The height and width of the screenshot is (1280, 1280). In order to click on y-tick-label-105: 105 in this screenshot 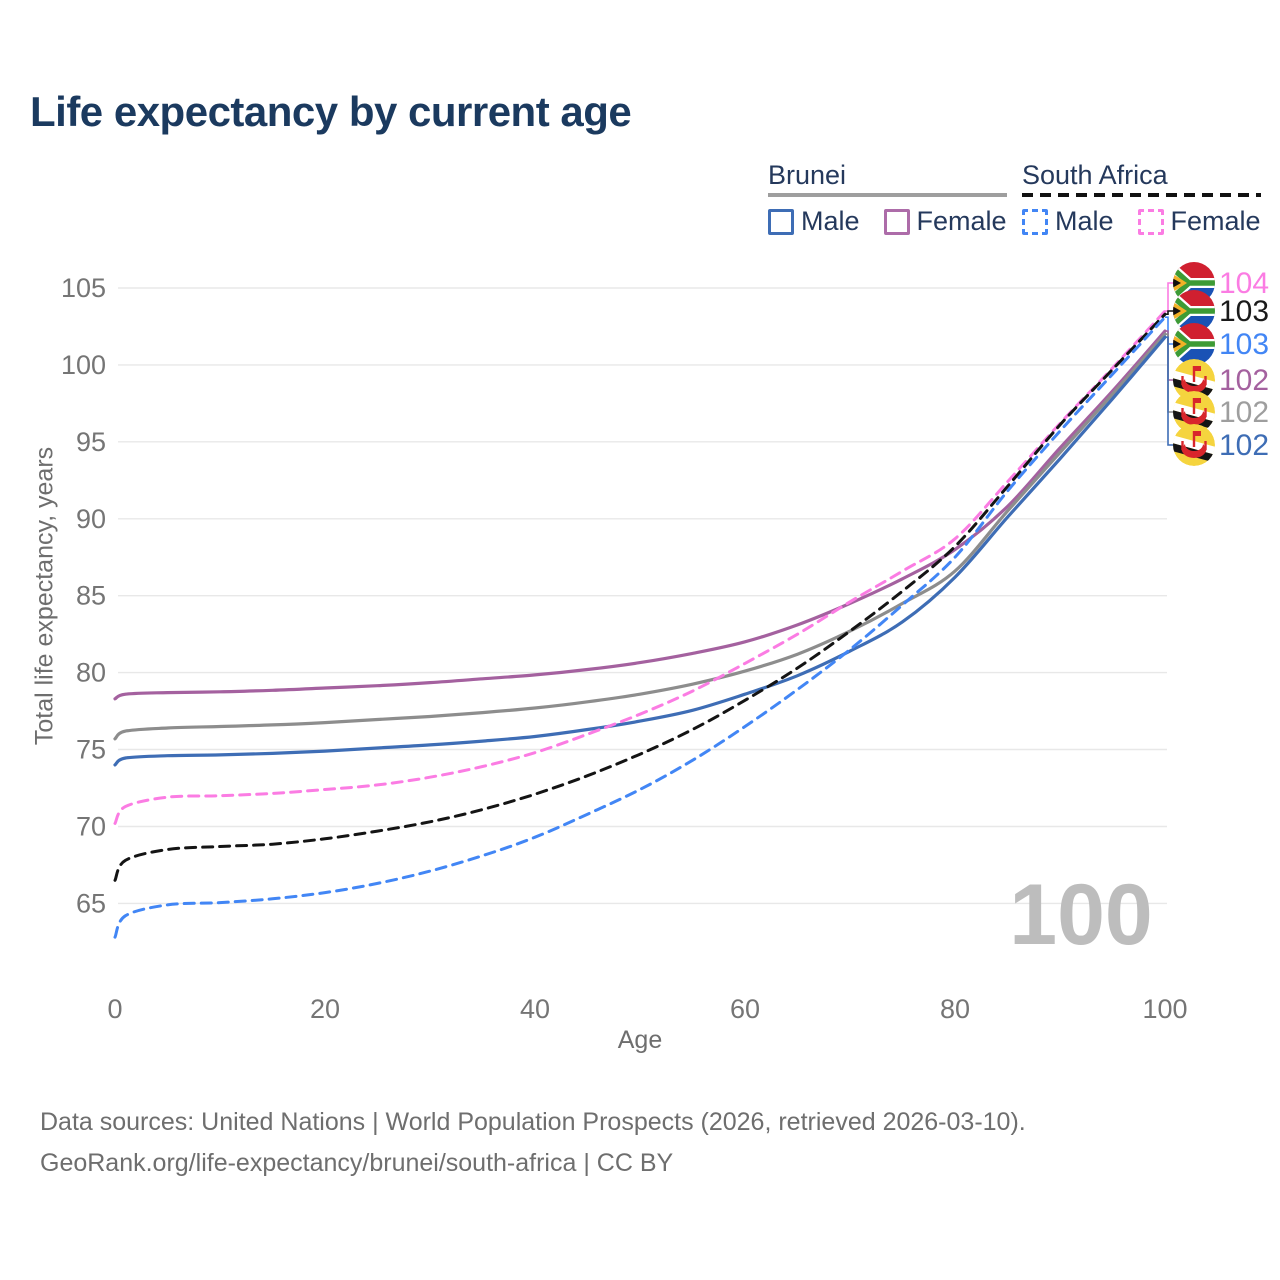, I will do `click(83, 288)`.